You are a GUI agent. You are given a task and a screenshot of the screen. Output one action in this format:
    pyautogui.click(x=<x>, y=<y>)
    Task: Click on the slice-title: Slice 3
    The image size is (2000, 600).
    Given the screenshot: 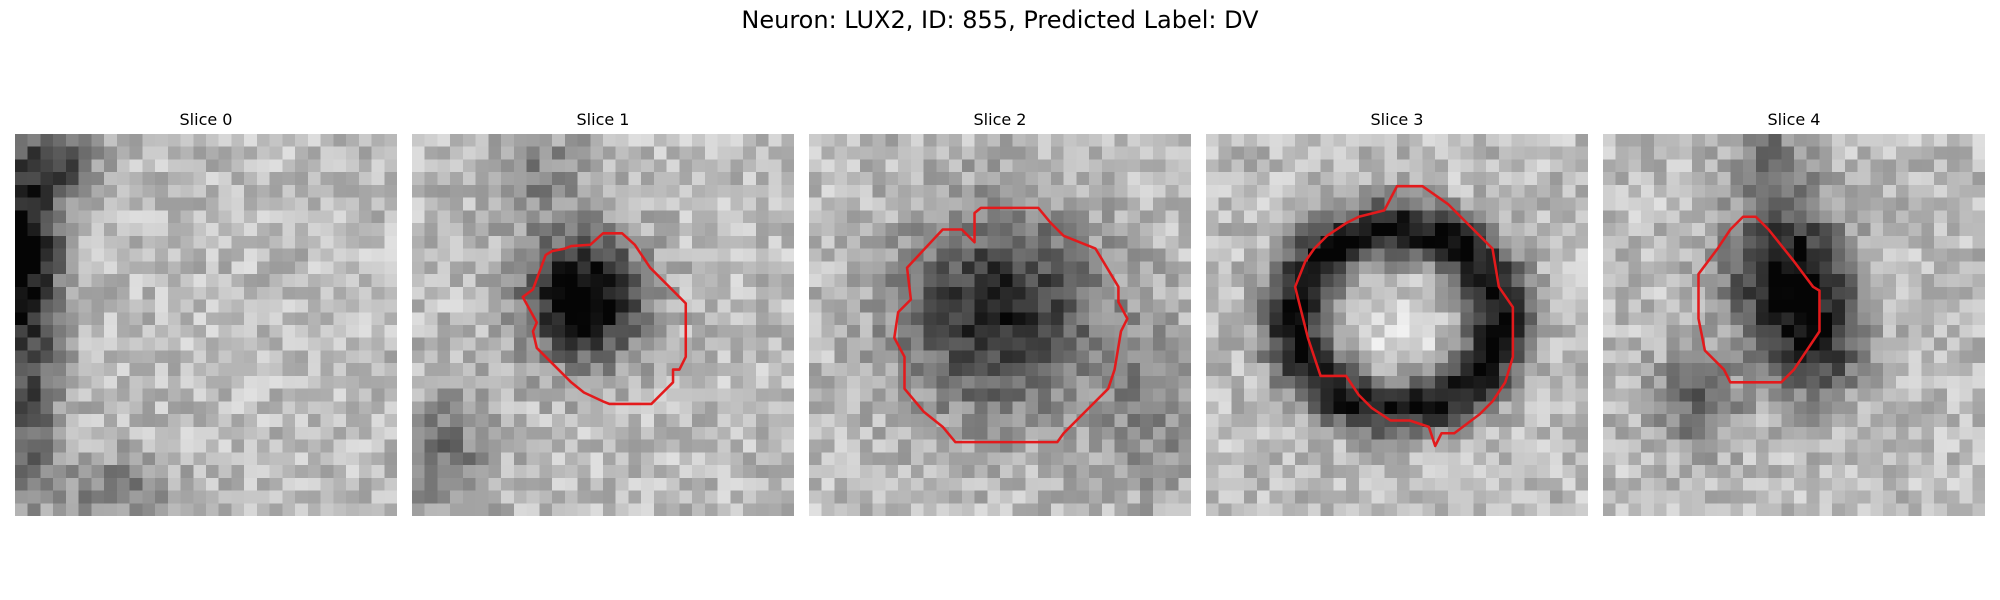 What is the action you would take?
    pyautogui.click(x=1397, y=119)
    